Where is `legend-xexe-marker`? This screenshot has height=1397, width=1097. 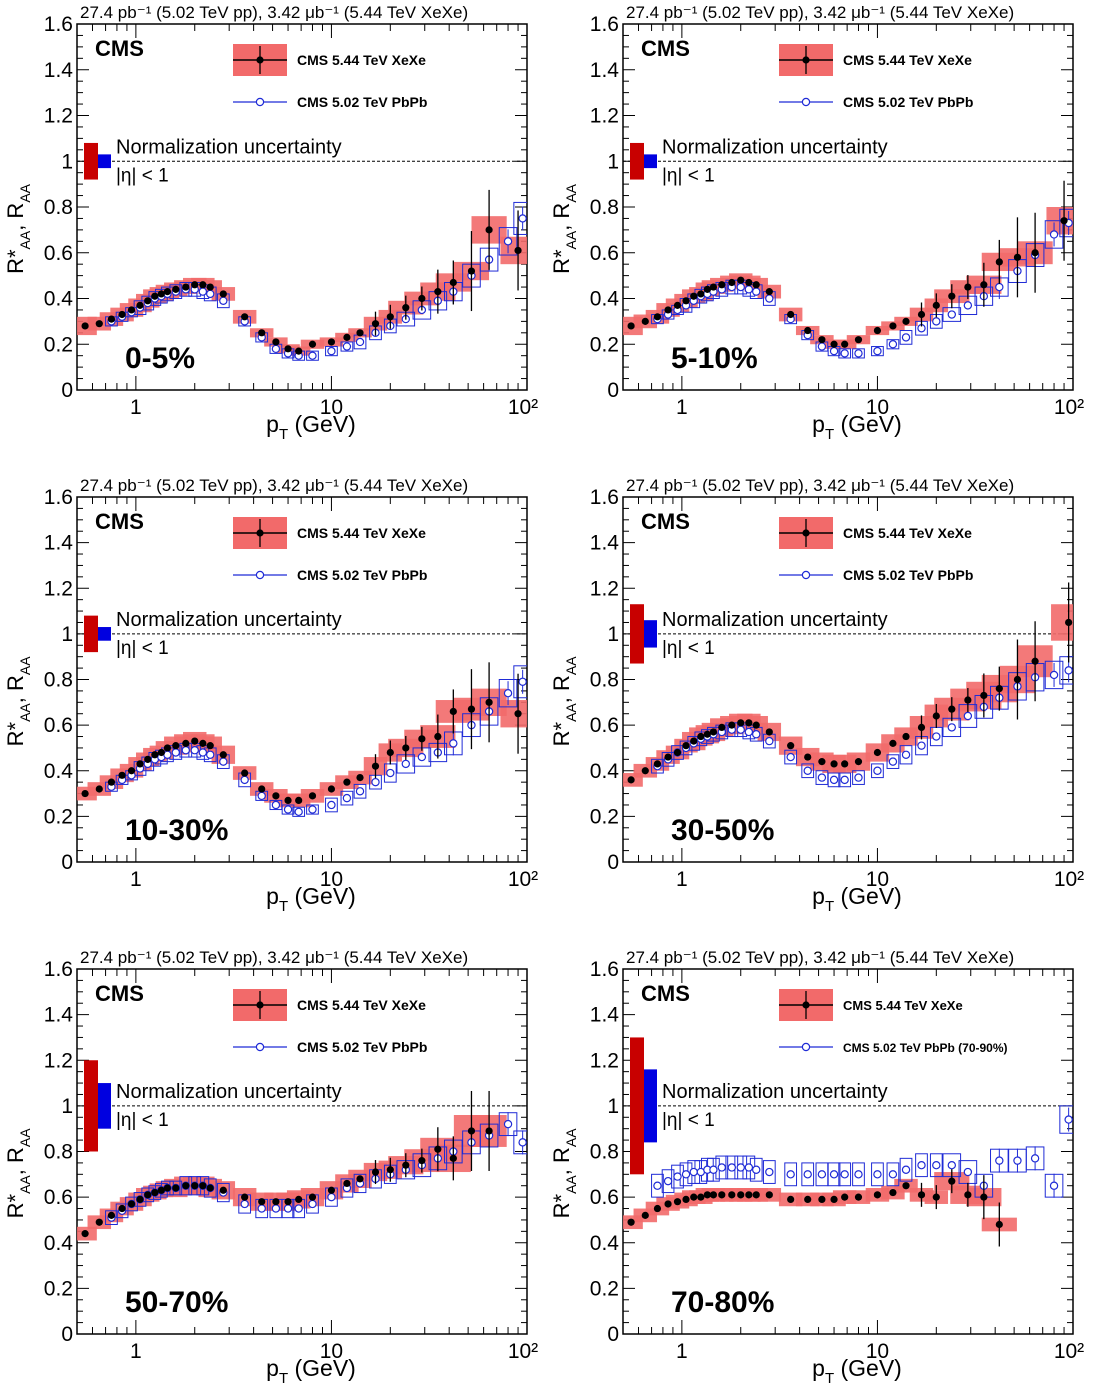 legend-xexe-marker is located at coordinates (260, 60).